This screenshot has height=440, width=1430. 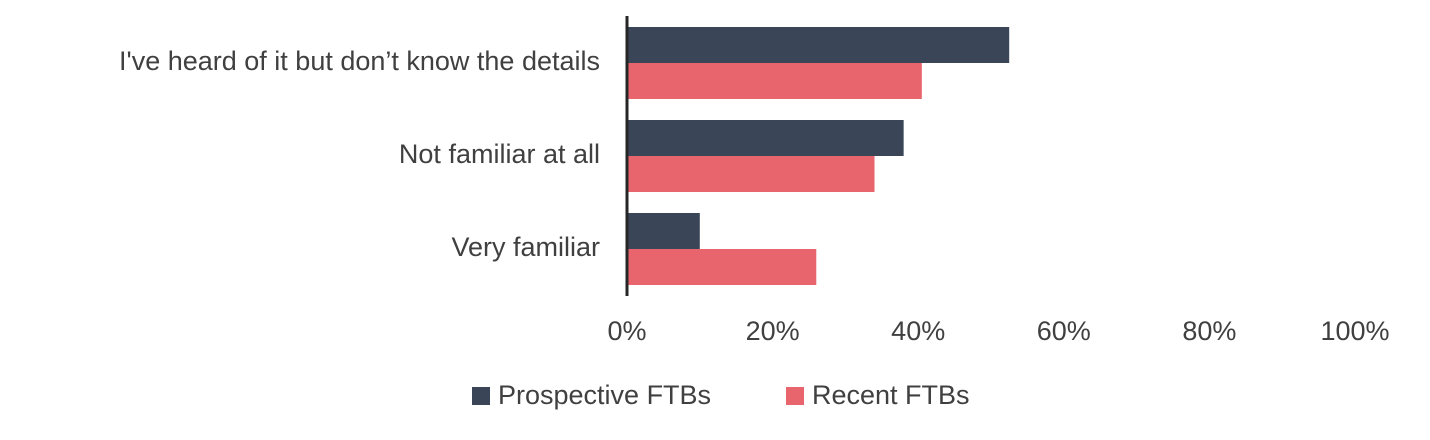 I want to click on x-tick-label: 60%, so click(x=1064, y=331).